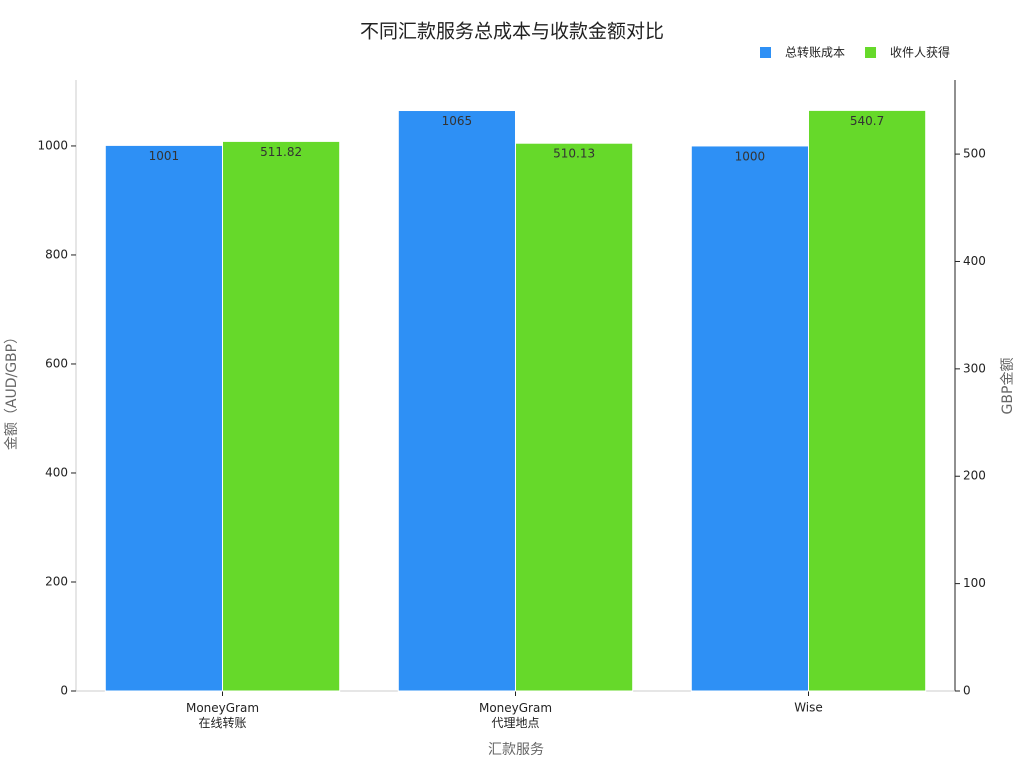  What do you see at coordinates (574, 154) in the screenshot?
I see `value-label: 510.13` at bounding box center [574, 154].